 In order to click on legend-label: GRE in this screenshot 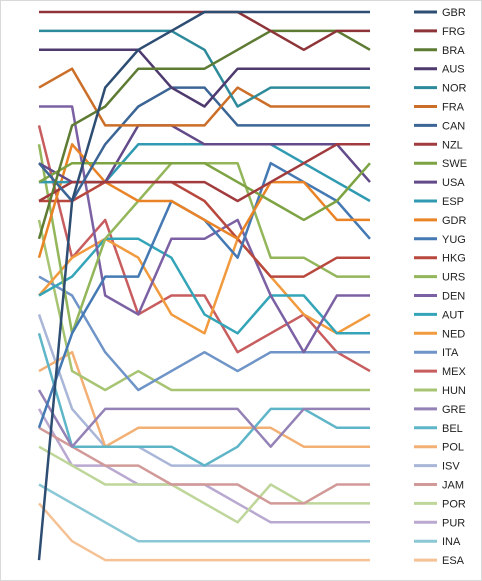, I will do `click(454, 410)`.